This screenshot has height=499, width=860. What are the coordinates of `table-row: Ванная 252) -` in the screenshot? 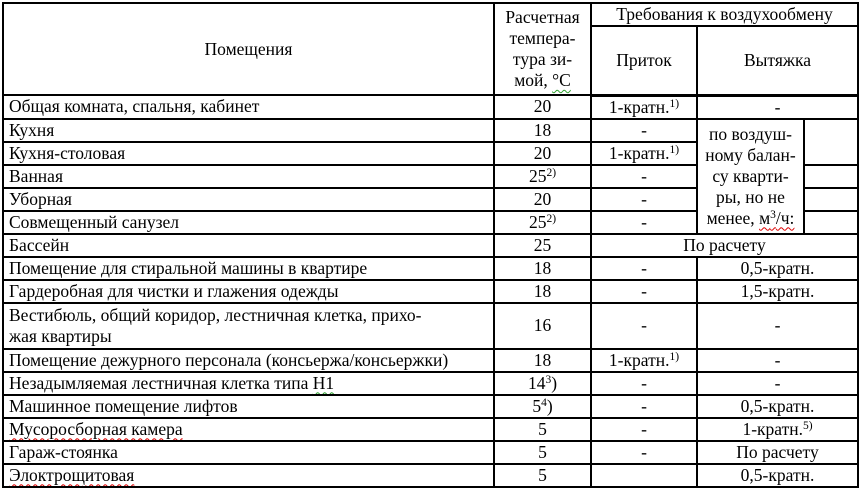 It's located at (431, 176).